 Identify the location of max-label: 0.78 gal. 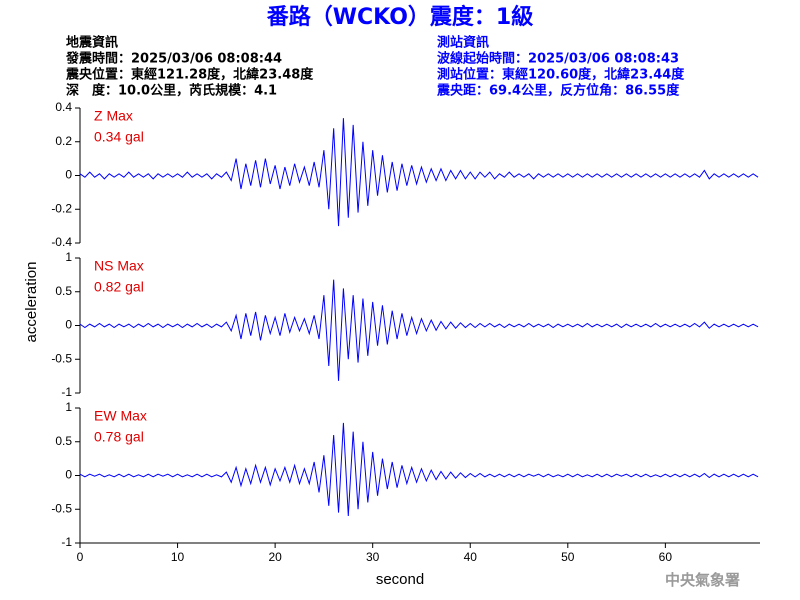
(119, 437).